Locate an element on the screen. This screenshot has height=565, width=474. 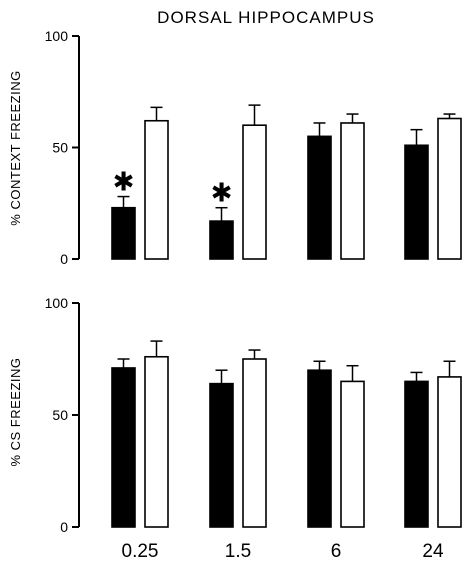
figure-title: DORSAL HIPPOCAMPUS is located at coordinates (266, 17).